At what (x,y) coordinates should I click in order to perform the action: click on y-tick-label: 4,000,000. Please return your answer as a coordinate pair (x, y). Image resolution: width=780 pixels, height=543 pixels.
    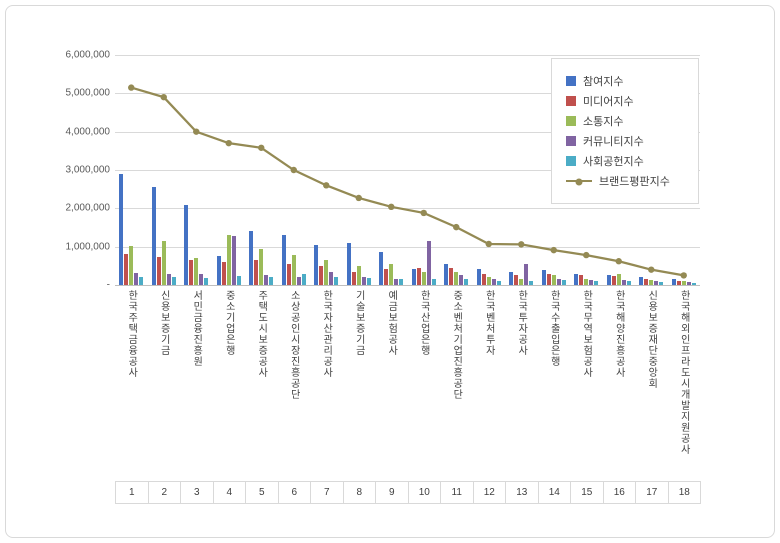
    Looking at the image, I should click on (88, 132).